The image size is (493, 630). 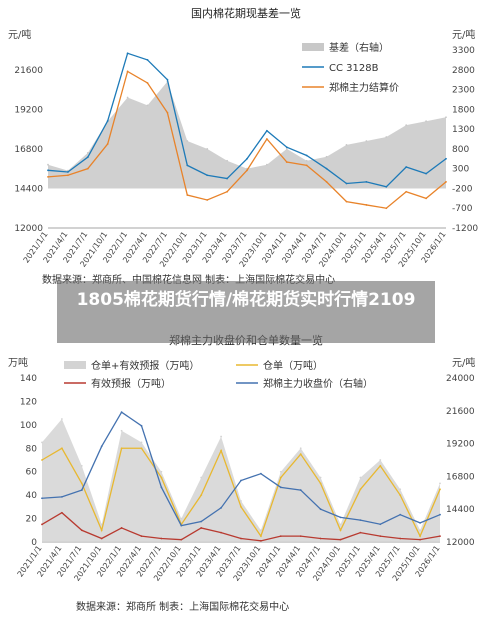 I want to click on legend-swatch, so click(x=75, y=365).